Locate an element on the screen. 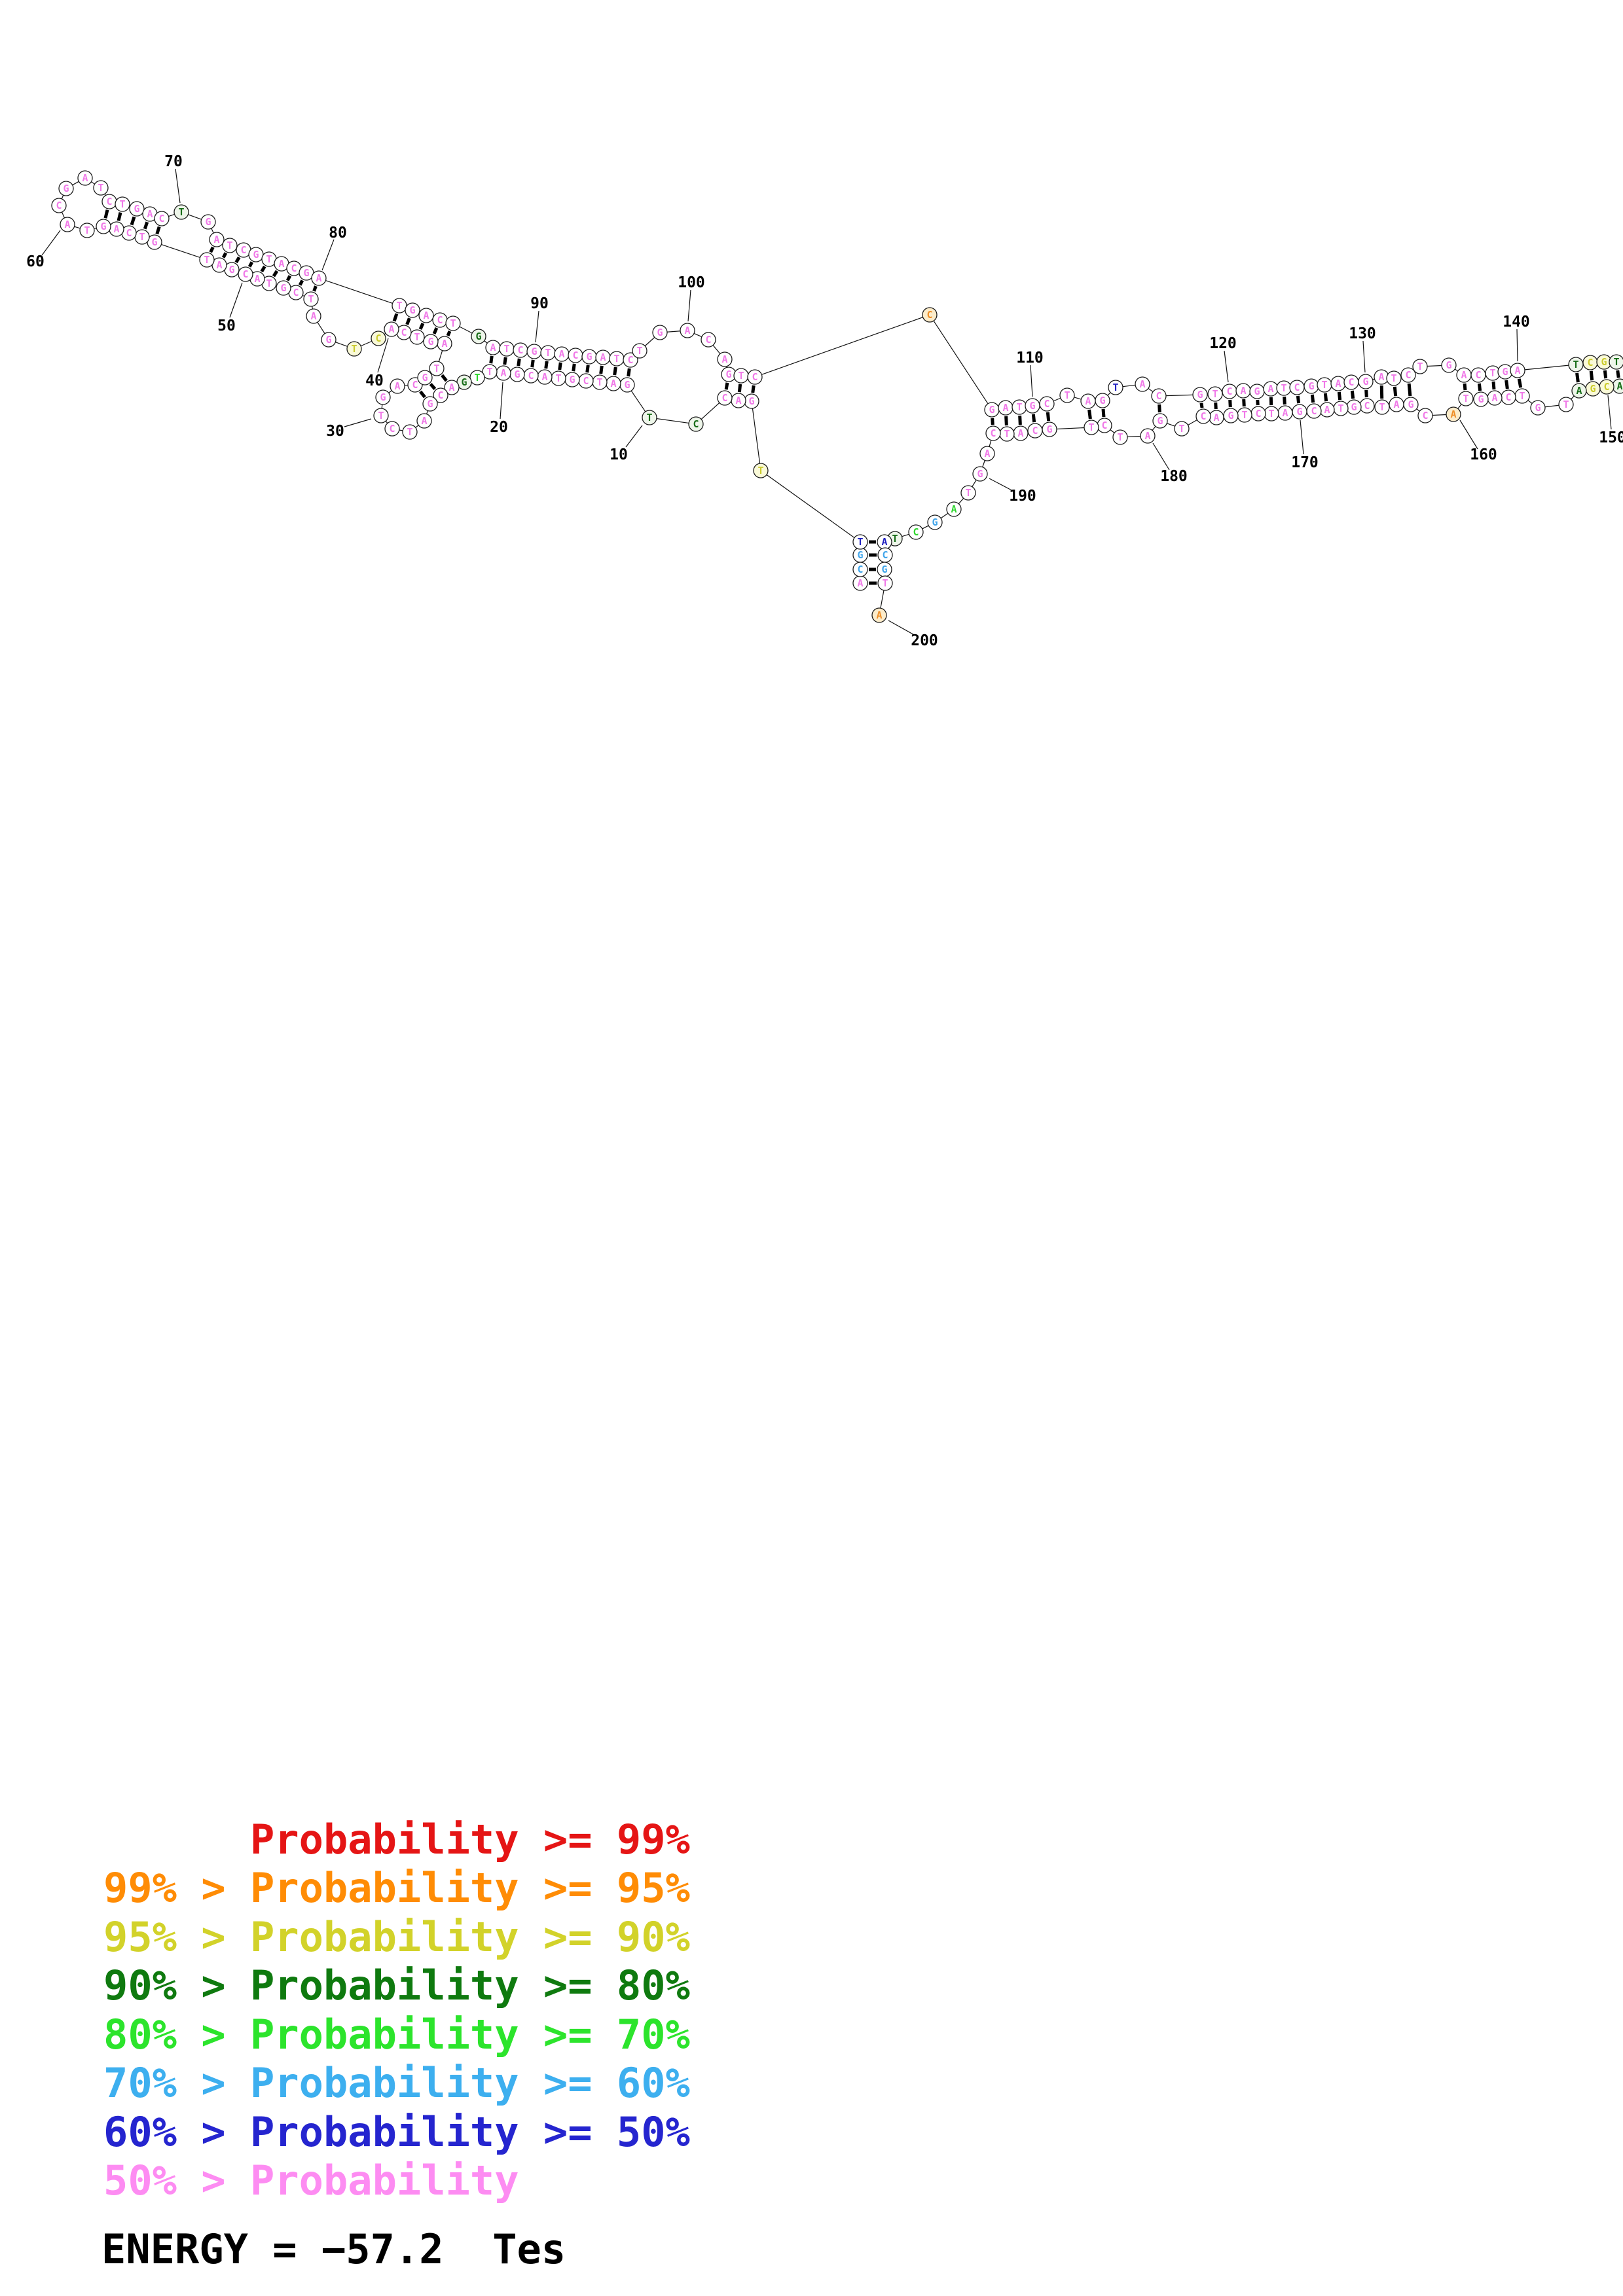 The height and width of the screenshot is (2296, 1623). position-label: 90 is located at coordinates (539, 303).